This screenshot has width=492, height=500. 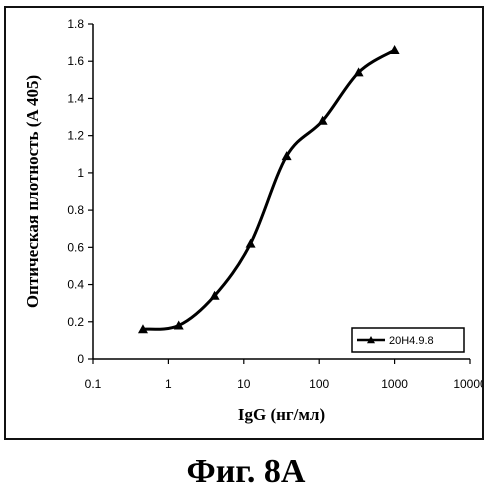 What do you see at coordinates (411, 341) in the screenshot?
I see `legend-label: 20H4.9.8` at bounding box center [411, 341].